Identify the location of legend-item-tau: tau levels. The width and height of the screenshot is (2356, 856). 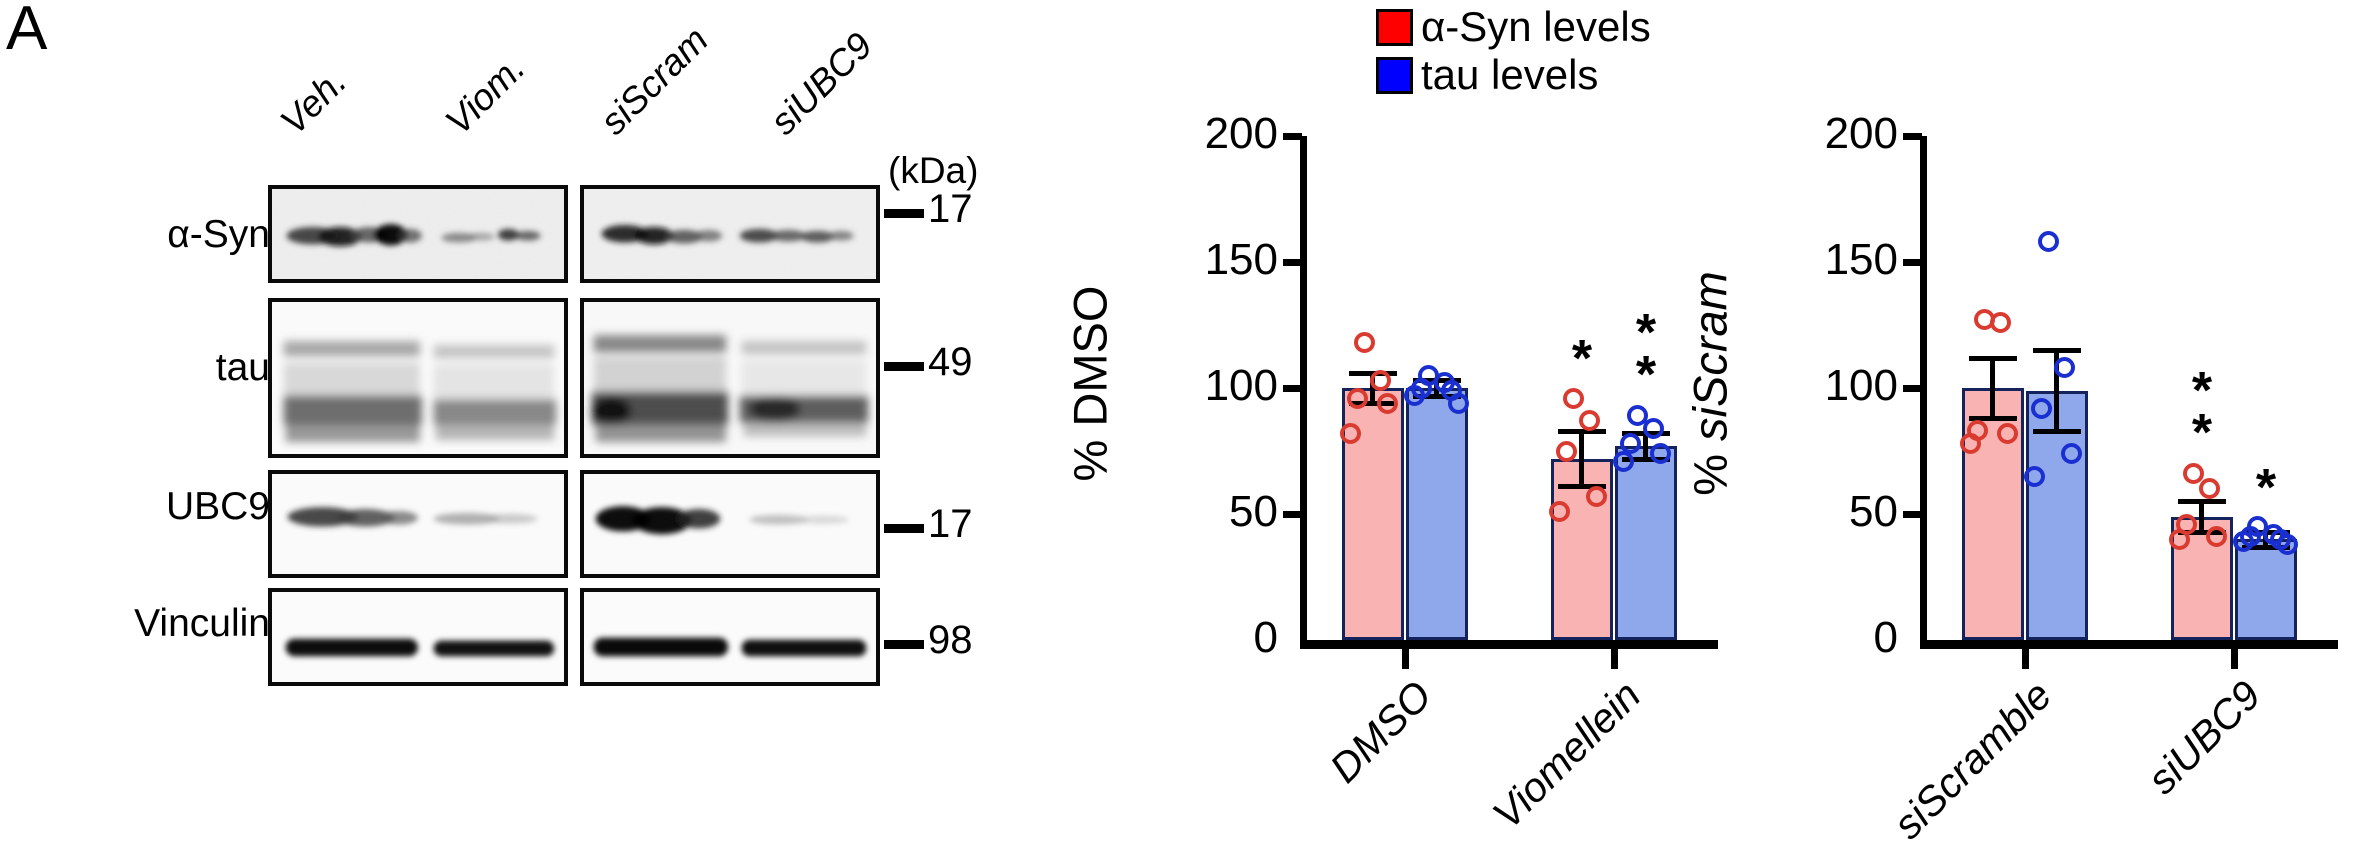
(1513, 75).